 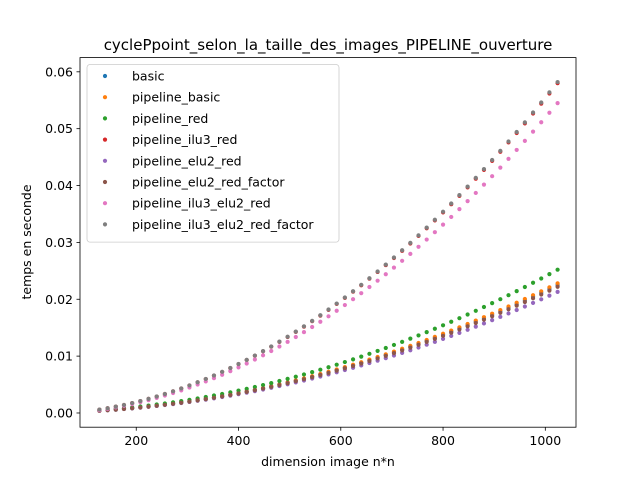 I want to click on legend-label: pipeline_red, so click(x=170, y=118).